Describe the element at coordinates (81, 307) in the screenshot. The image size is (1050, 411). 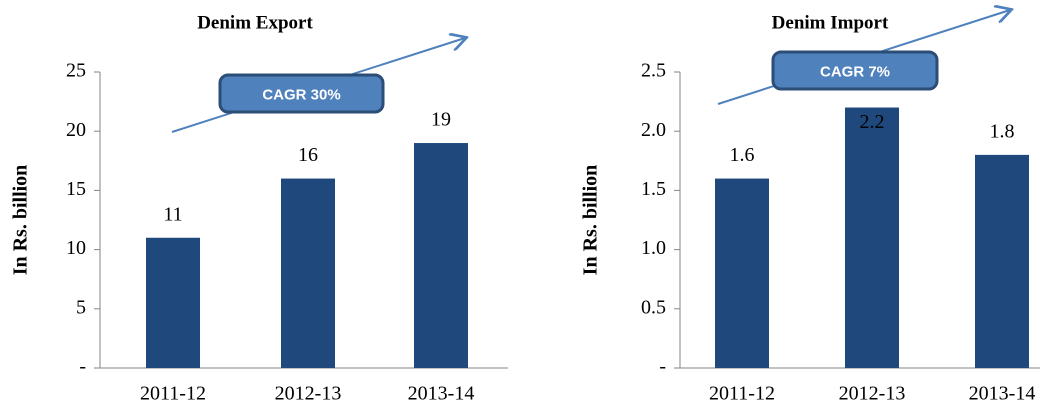
I see `y-tick-label: 5` at that location.